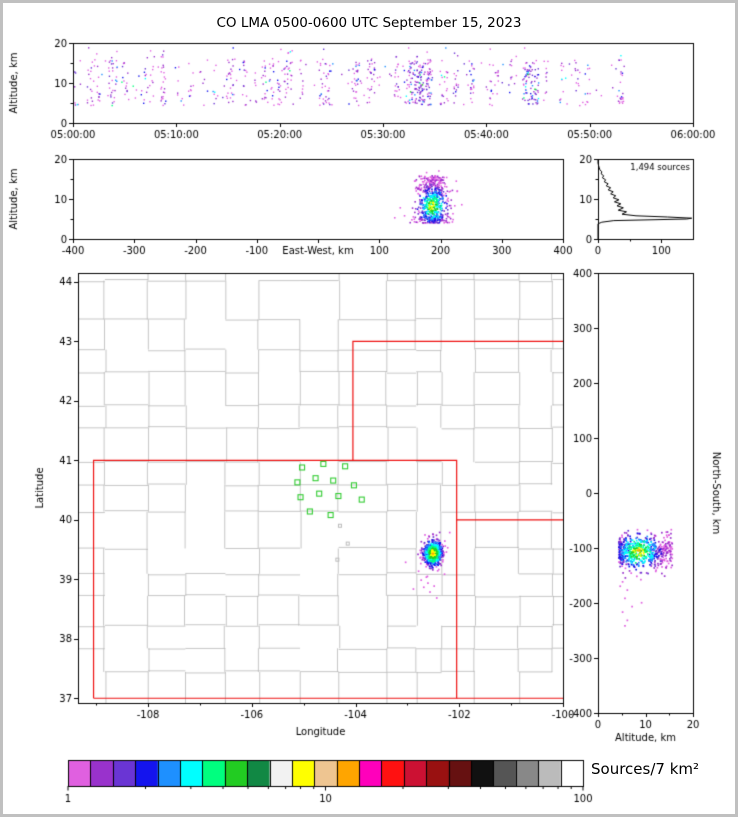  What do you see at coordinates (649, 503) in the screenshot?
I see `north-south-altitude-panel` at bounding box center [649, 503].